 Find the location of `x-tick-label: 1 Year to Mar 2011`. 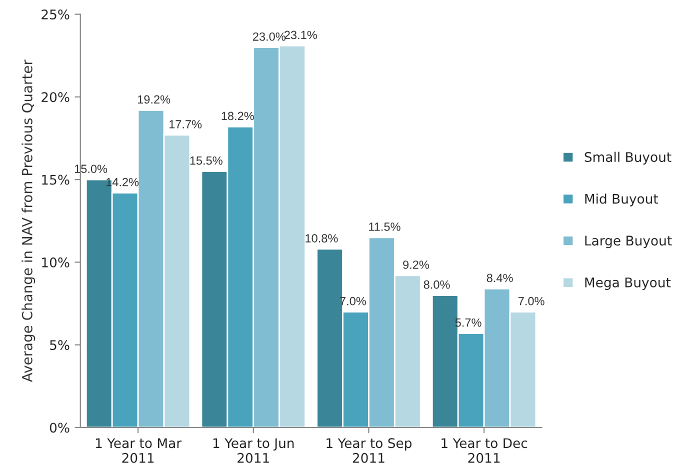

x-tick-label: 1 Year to Mar 2011 is located at coordinates (139, 450).